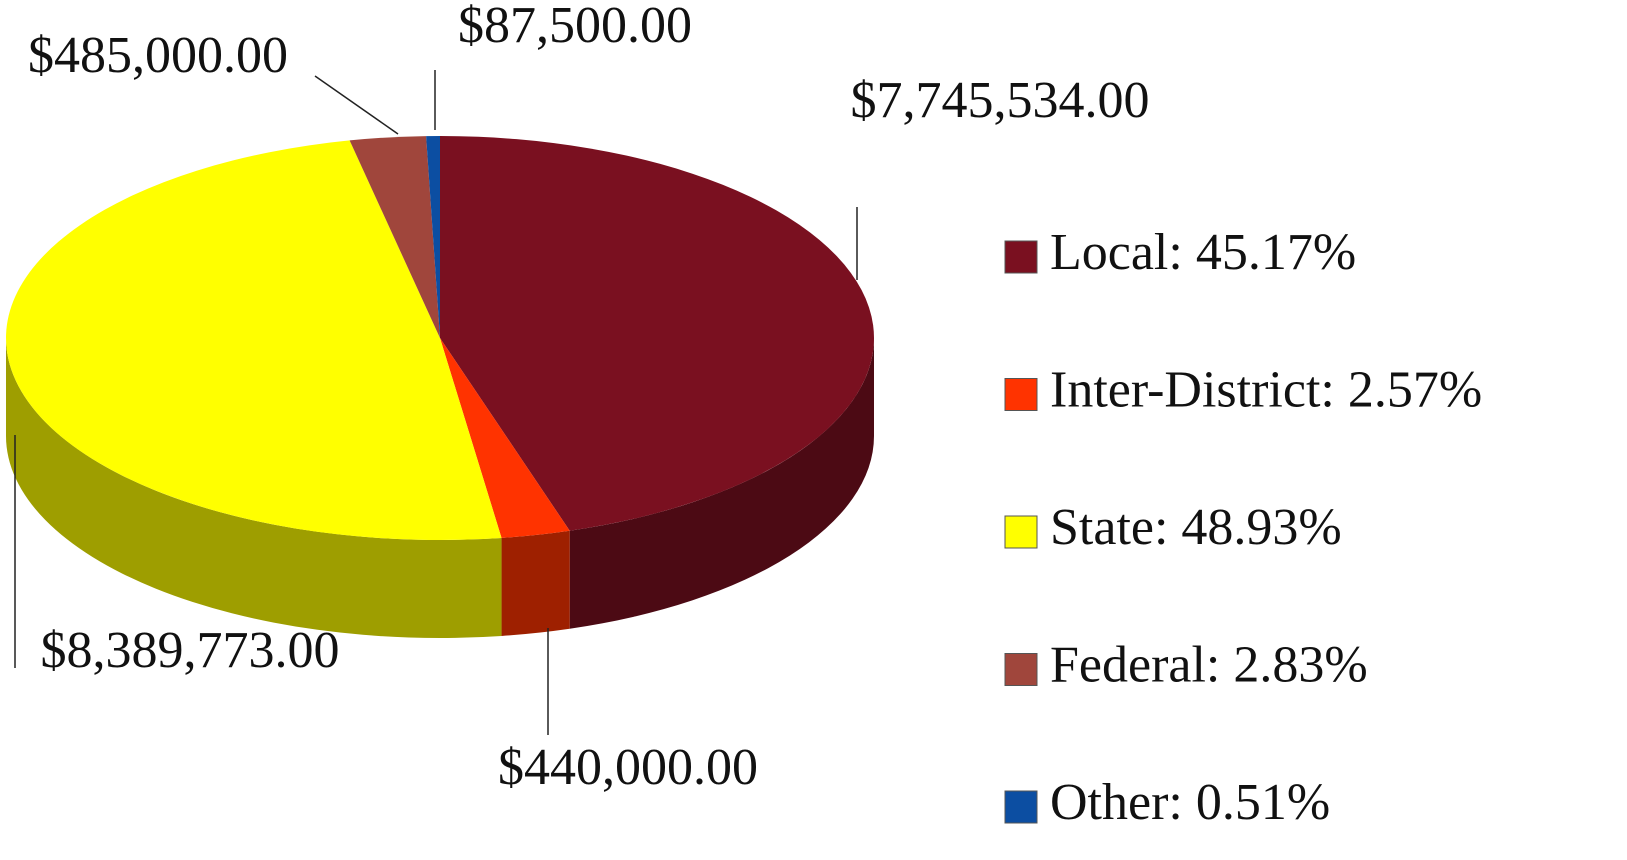  Describe the element at coordinates (575, 27) in the screenshot. I see `data-label: $87,500.00` at that location.